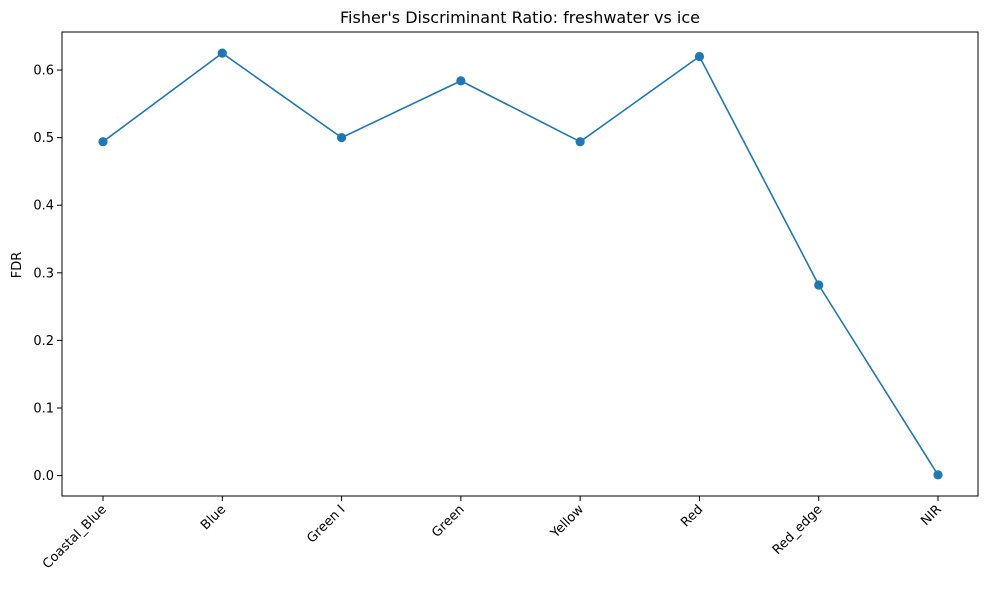 Image resolution: width=989 pixels, height=590 pixels. I want to click on x-tick-label: Coastal_Blue, so click(75, 537).